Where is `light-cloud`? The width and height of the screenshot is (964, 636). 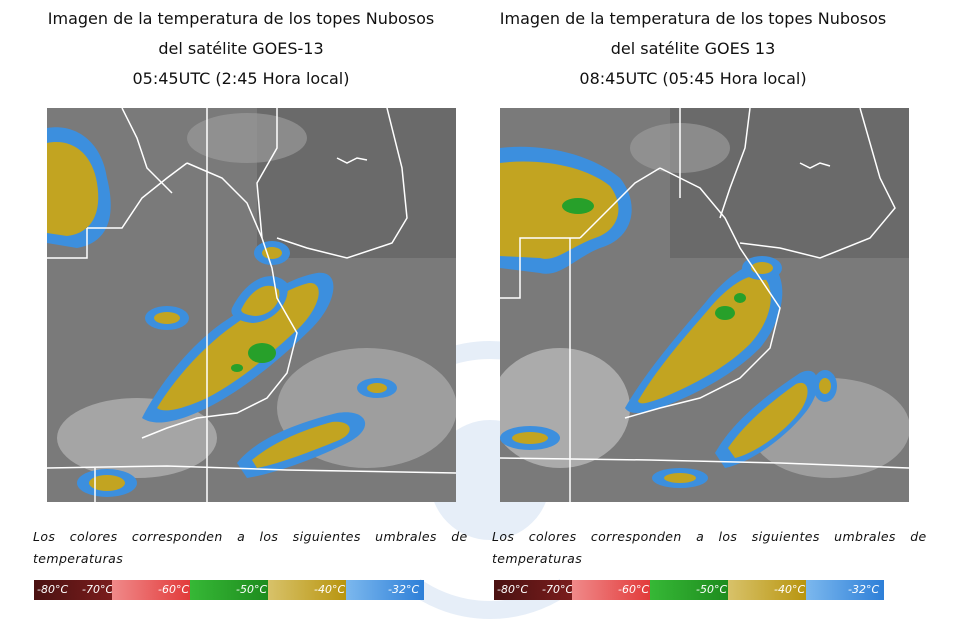
light-cloud is located at coordinates (247, 138).